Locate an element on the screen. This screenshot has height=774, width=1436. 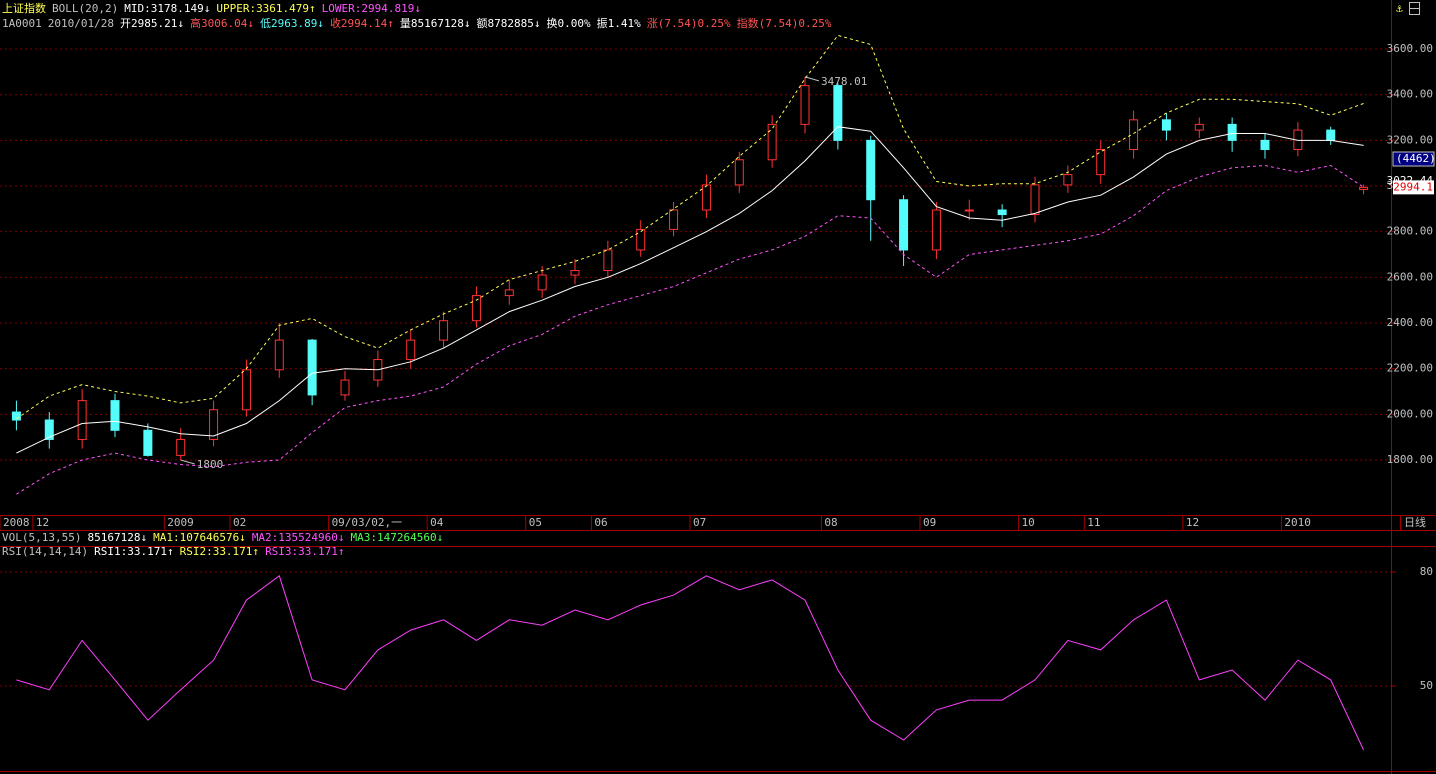
volume-tag-box is located at coordinates (1413, 159).